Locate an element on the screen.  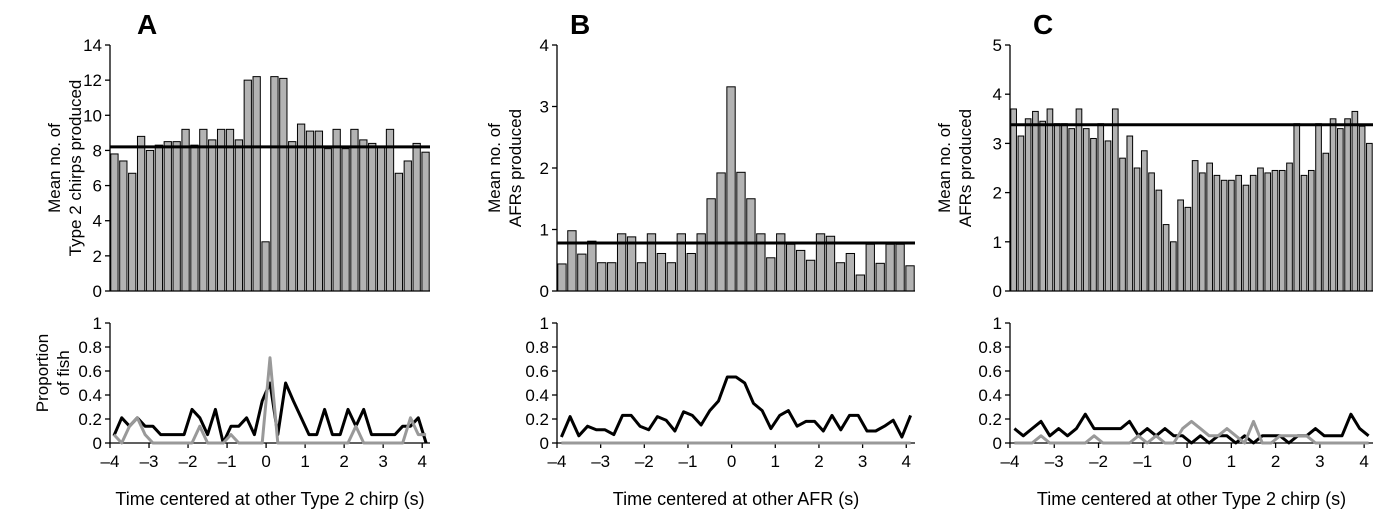
panel-b-lower-ytick-label: 0.6 is located at coordinates (537, 371).